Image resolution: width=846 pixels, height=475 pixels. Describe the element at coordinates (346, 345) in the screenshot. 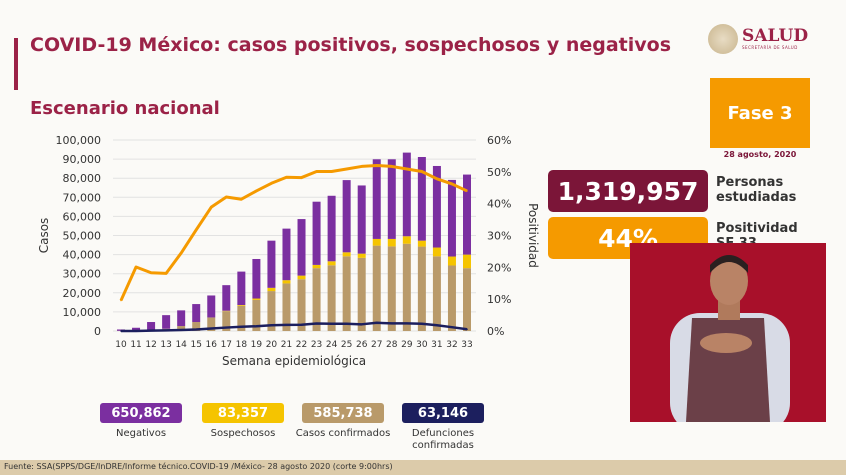

I see `x-tick-label: 25` at that location.